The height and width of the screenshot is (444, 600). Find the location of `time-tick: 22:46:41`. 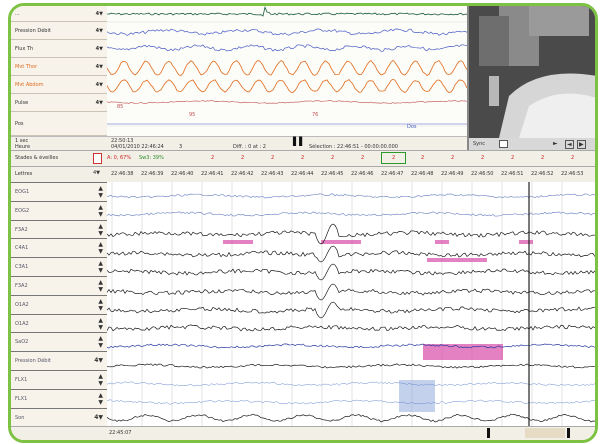

time-tick: 22:46:41 is located at coordinates (212, 174).